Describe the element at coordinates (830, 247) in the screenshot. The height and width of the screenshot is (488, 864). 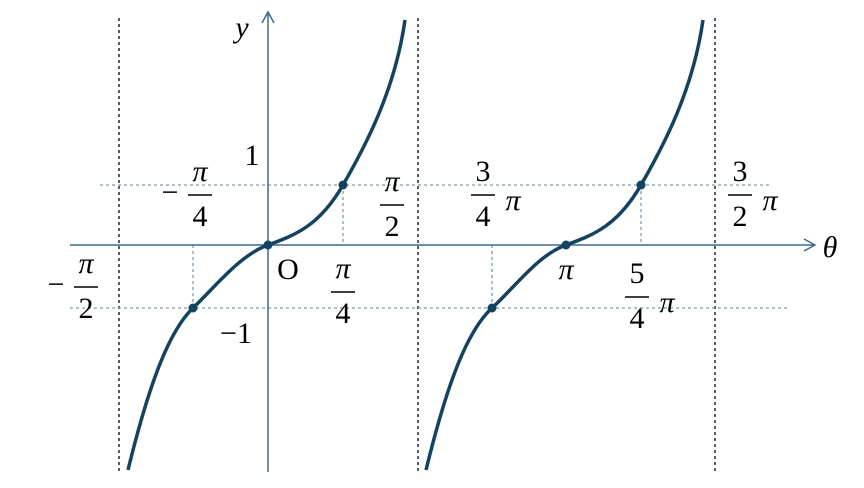
I see `x-axis-label: θ` at that location.